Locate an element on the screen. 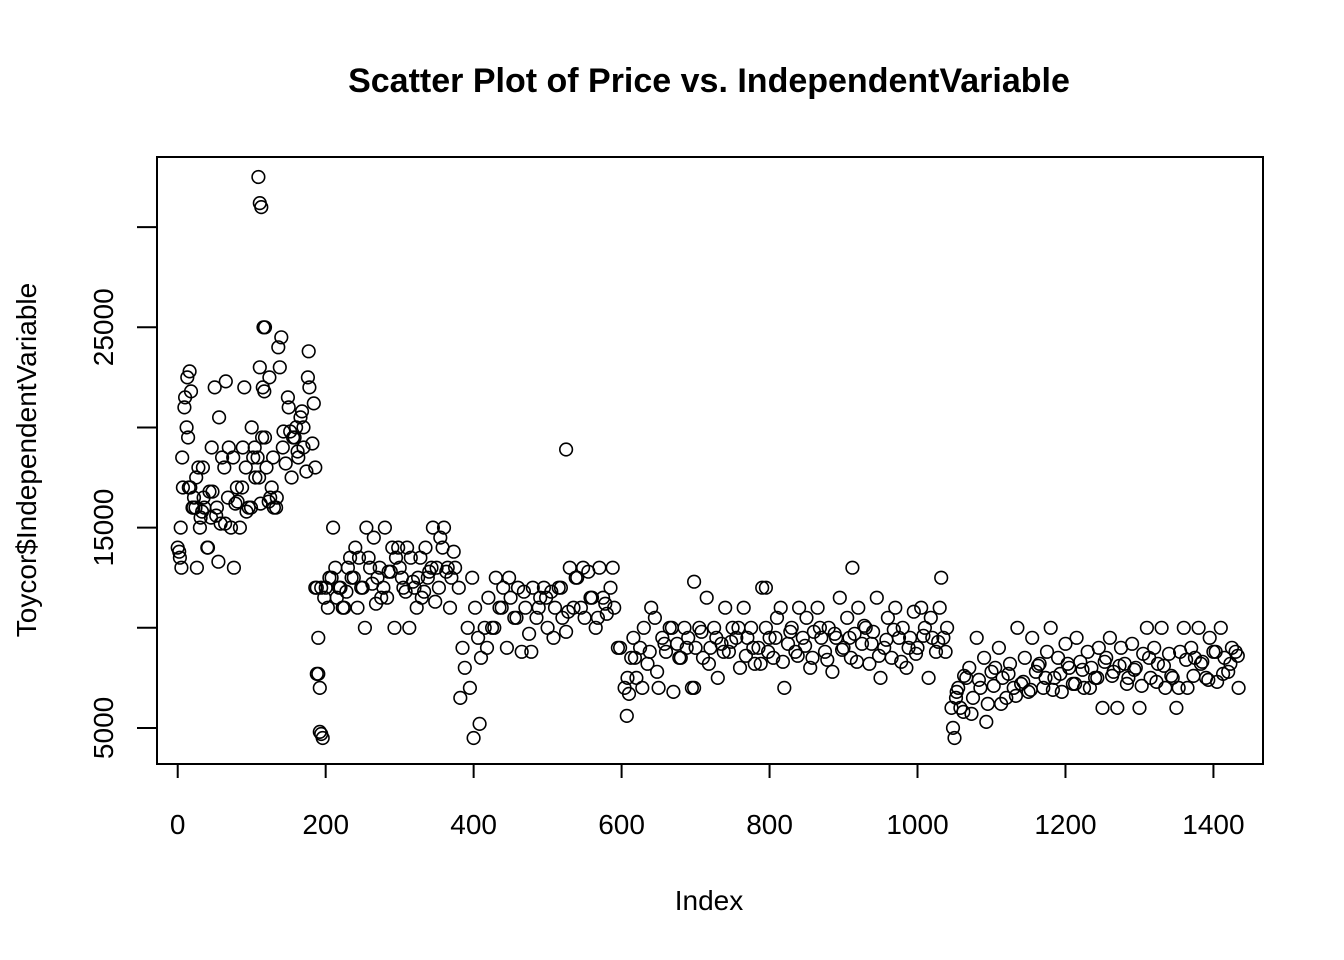  y-tick-label: 25000 is located at coordinates (103, 327).